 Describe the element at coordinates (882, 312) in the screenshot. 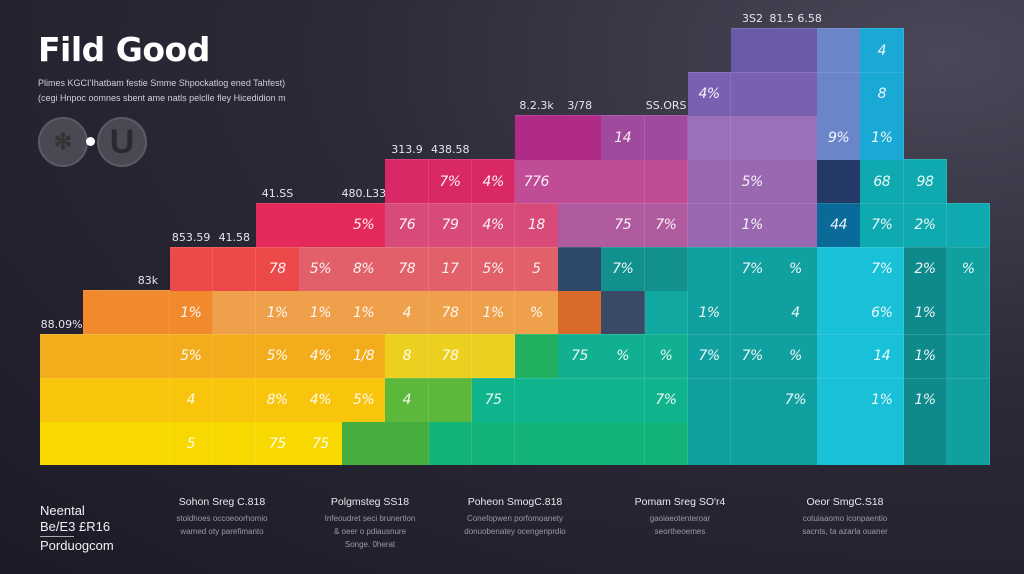

I see `cell-label: 6%` at that location.